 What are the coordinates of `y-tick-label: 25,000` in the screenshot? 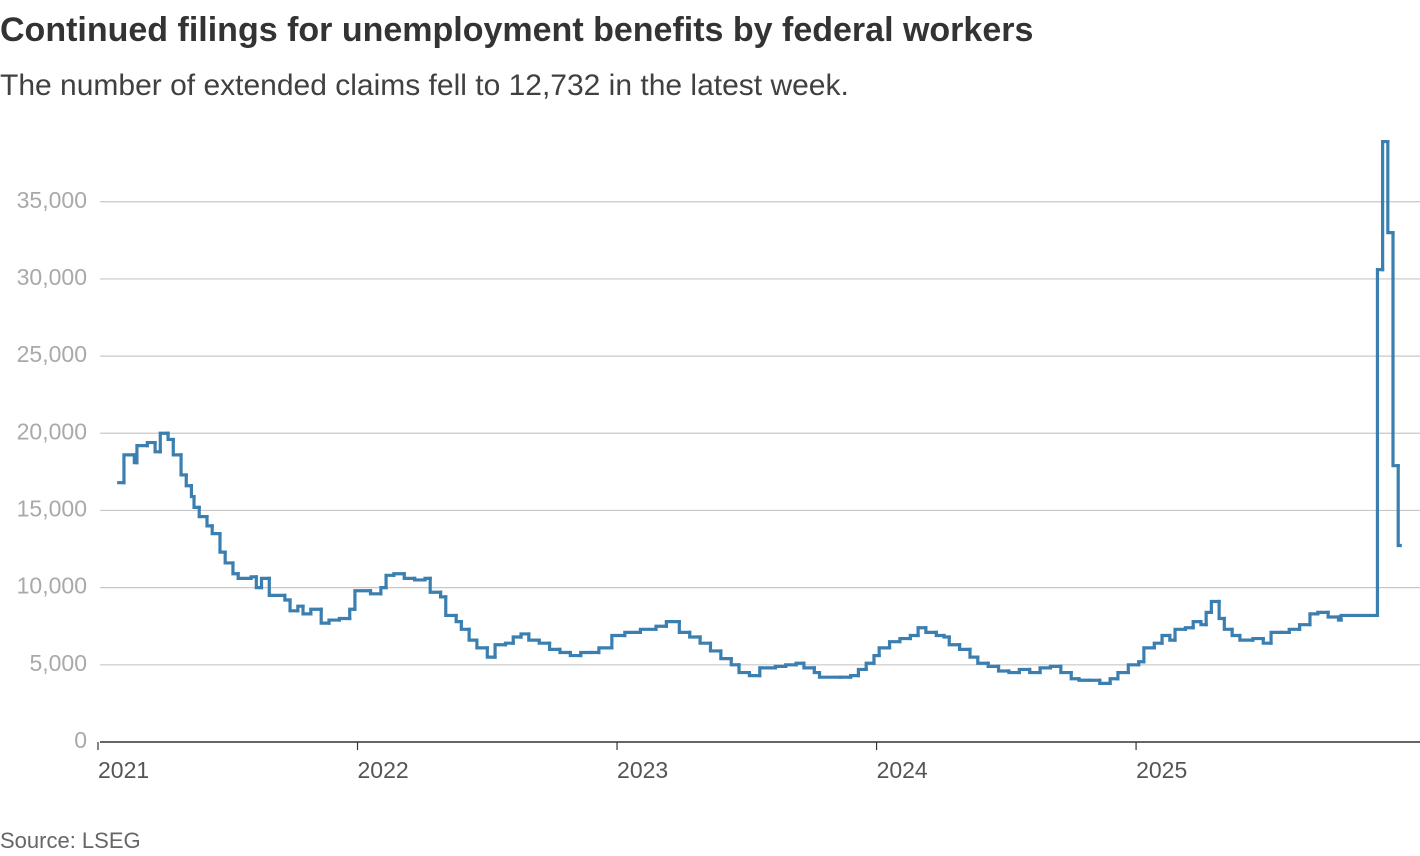 It's located at (52, 354).